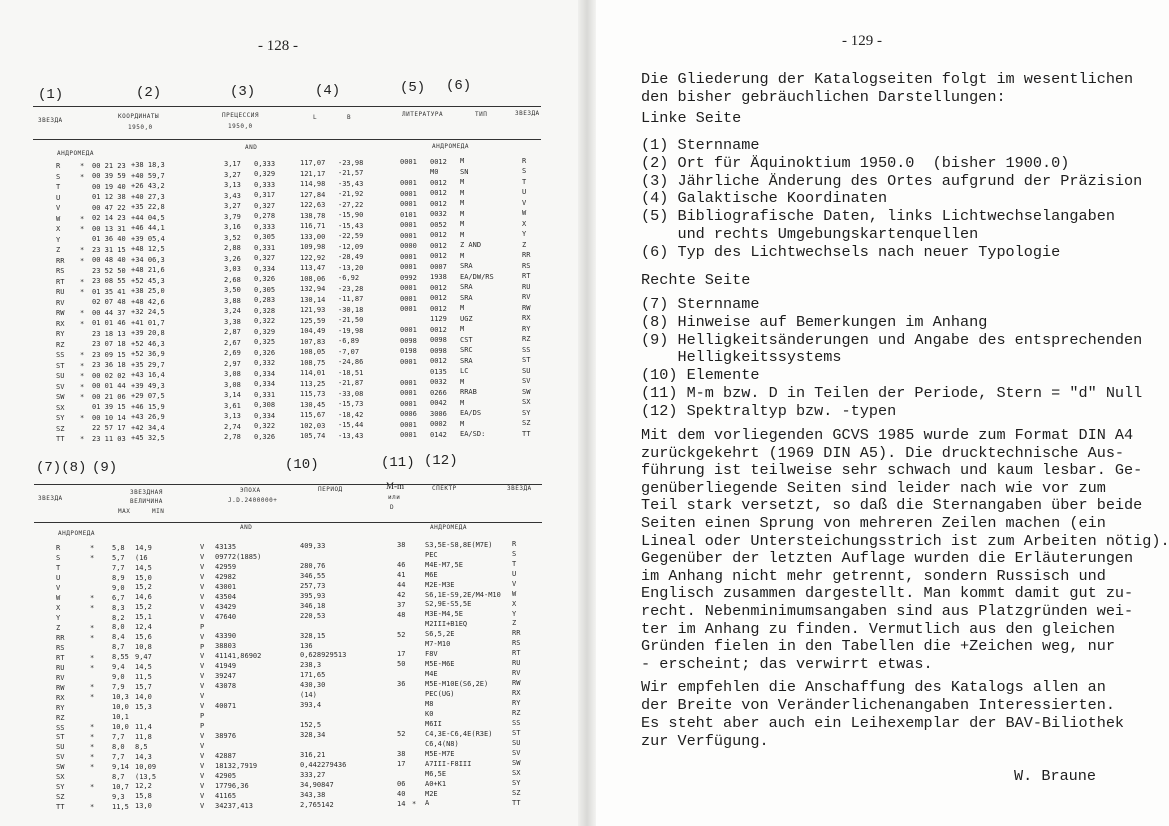 The height and width of the screenshot is (826, 1169). What do you see at coordinates (143, 796) in the screenshot?
I see `cell-min: 15,8` at bounding box center [143, 796].